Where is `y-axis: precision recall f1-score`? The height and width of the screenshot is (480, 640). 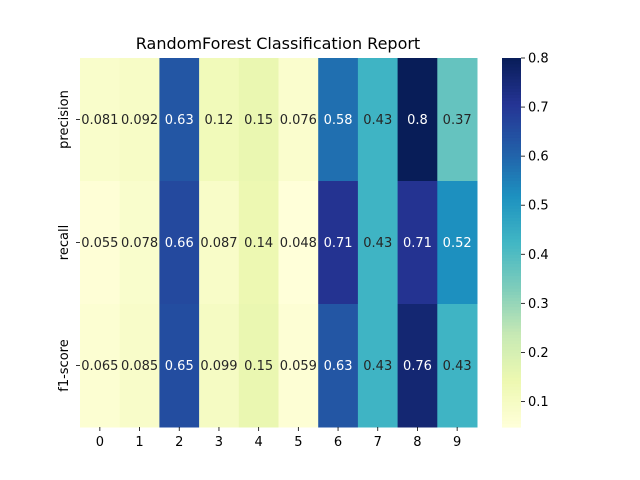 y-axis: precision recall f1-score is located at coordinates (68, 241).